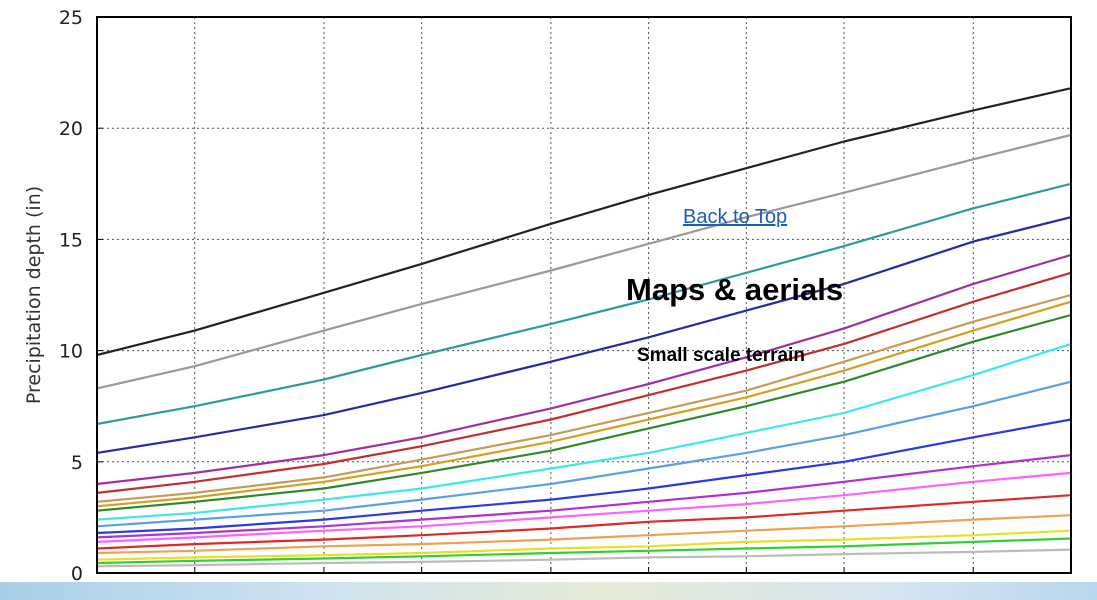  What do you see at coordinates (71, 129) in the screenshot?
I see `y-tick-label: 20` at bounding box center [71, 129].